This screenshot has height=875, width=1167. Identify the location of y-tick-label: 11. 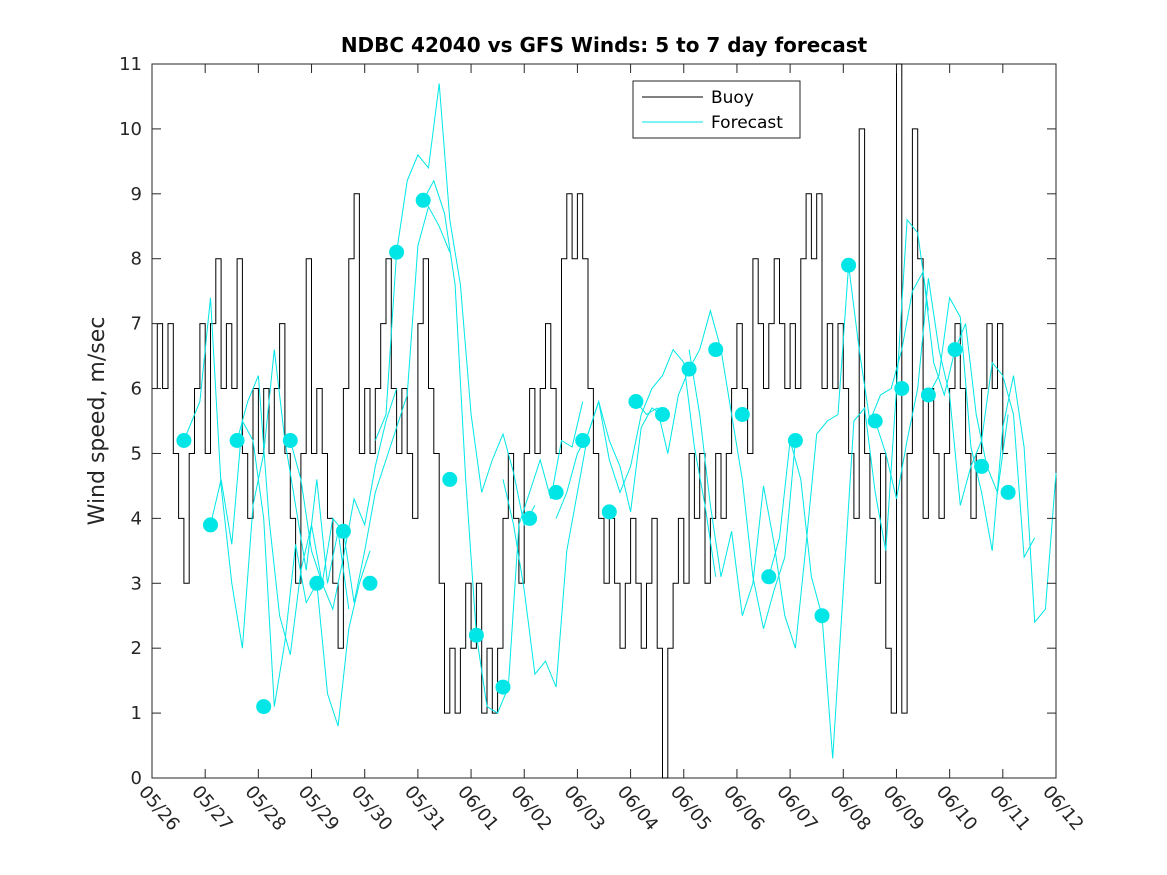
(130, 64).